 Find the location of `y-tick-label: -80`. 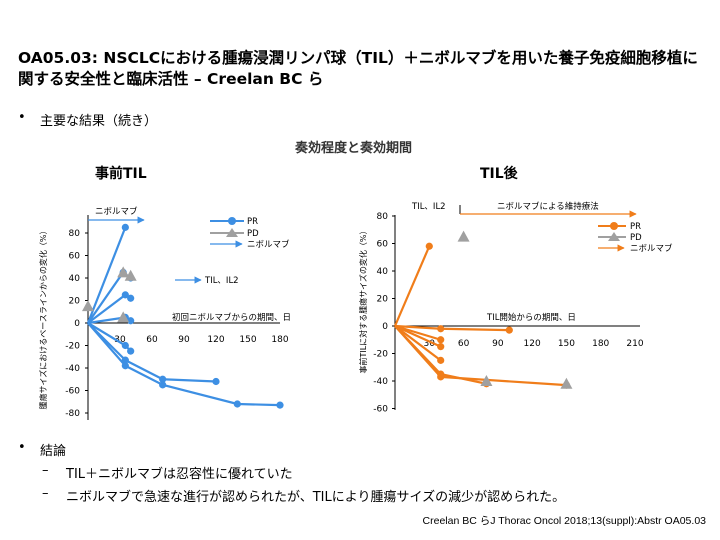

y-tick-label: -80 is located at coordinates (72, 414).